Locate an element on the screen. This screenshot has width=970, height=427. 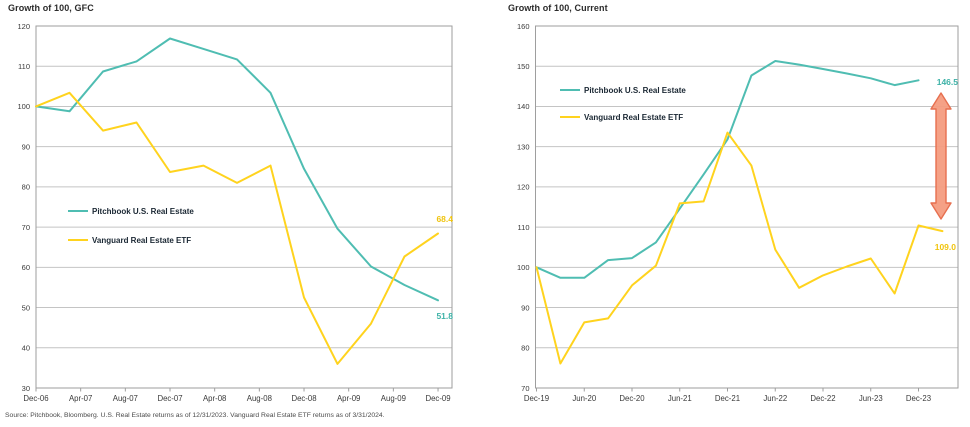
double-arrow-annotation is located at coordinates (941, 156).